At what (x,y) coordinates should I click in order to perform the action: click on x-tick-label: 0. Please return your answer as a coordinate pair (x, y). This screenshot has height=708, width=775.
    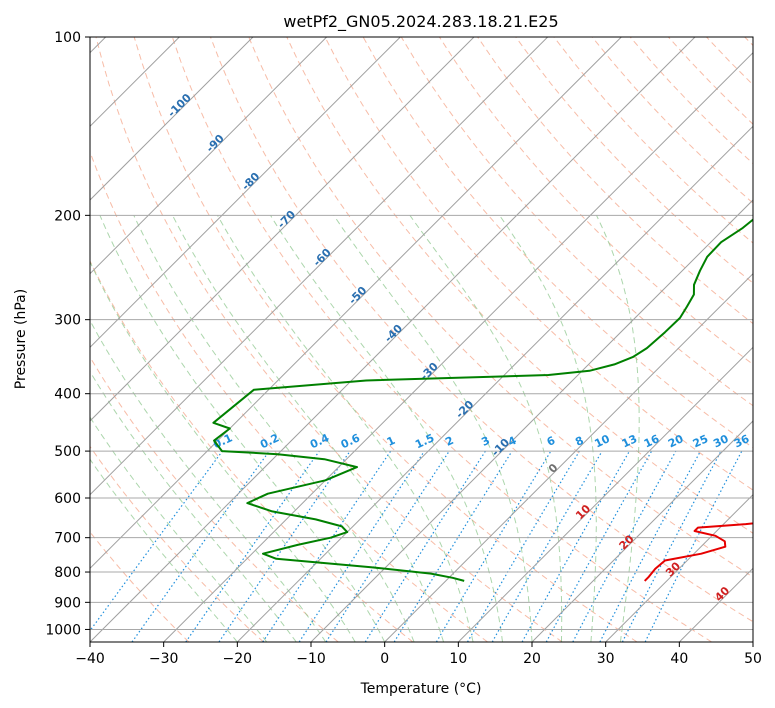
    Looking at the image, I should click on (384, 659).